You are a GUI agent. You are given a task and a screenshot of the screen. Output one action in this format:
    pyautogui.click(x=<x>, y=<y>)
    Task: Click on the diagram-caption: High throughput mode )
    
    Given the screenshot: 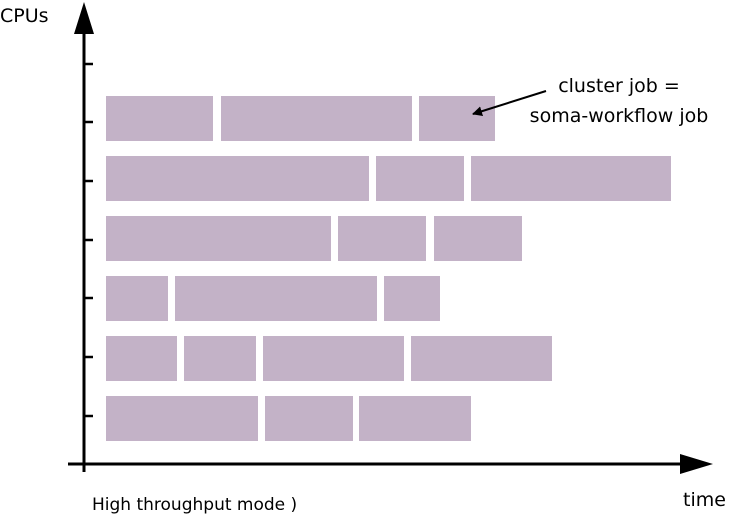 What is the action you would take?
    pyautogui.click(x=194, y=505)
    